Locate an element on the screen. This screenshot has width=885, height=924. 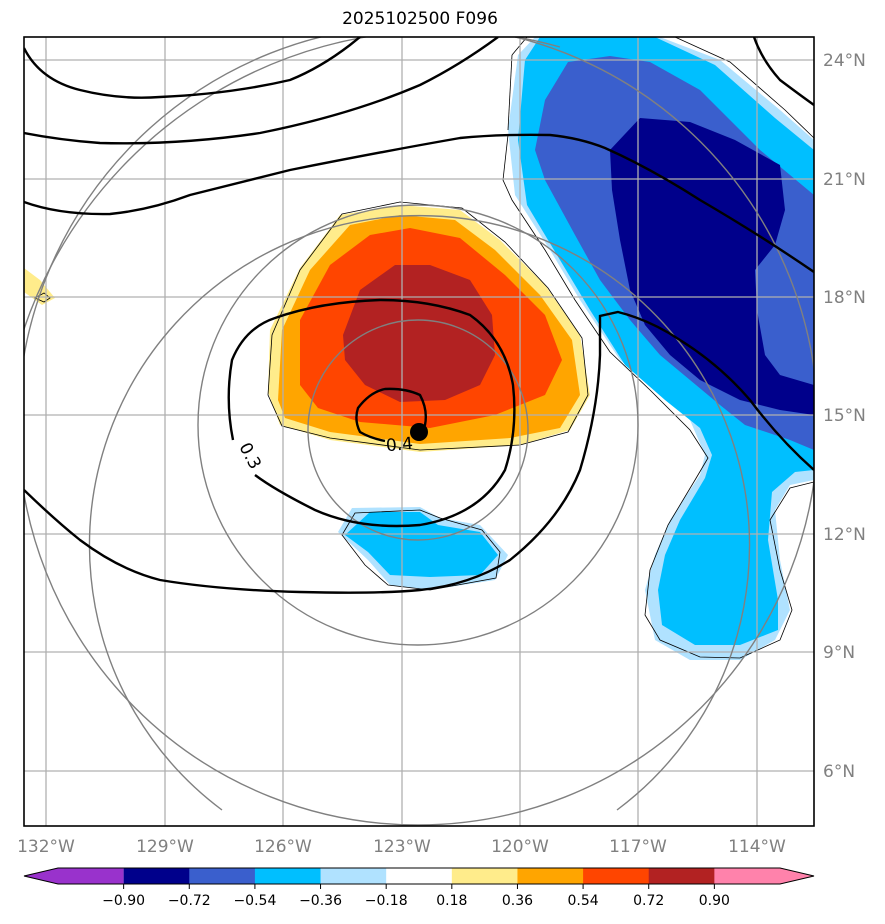
storm-center-marker is located at coordinates (419, 432).